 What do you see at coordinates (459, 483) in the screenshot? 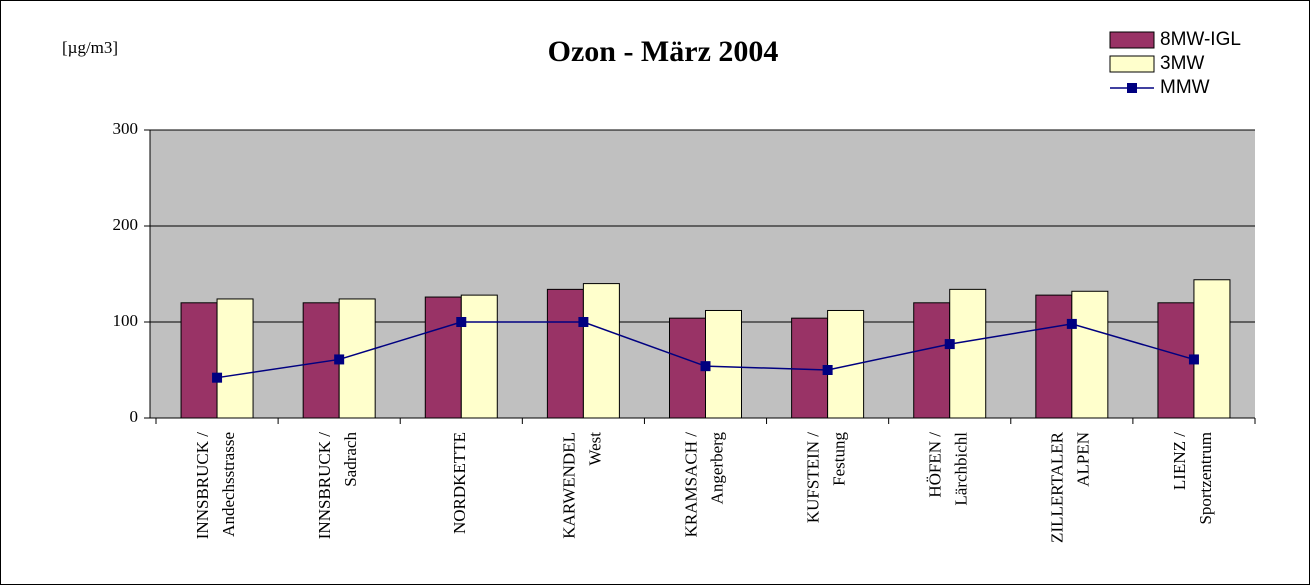
I see `x-tick-label: NORDKETTE` at bounding box center [459, 483].